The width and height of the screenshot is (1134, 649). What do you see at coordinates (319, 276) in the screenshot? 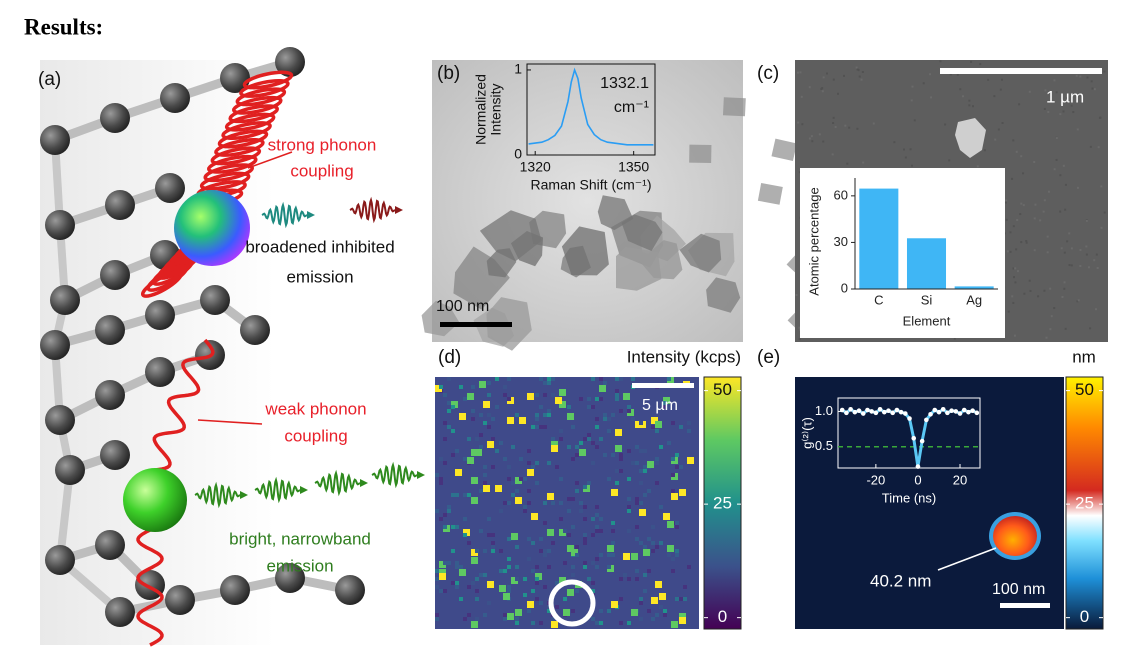
I see `annotation: emission` at bounding box center [319, 276].